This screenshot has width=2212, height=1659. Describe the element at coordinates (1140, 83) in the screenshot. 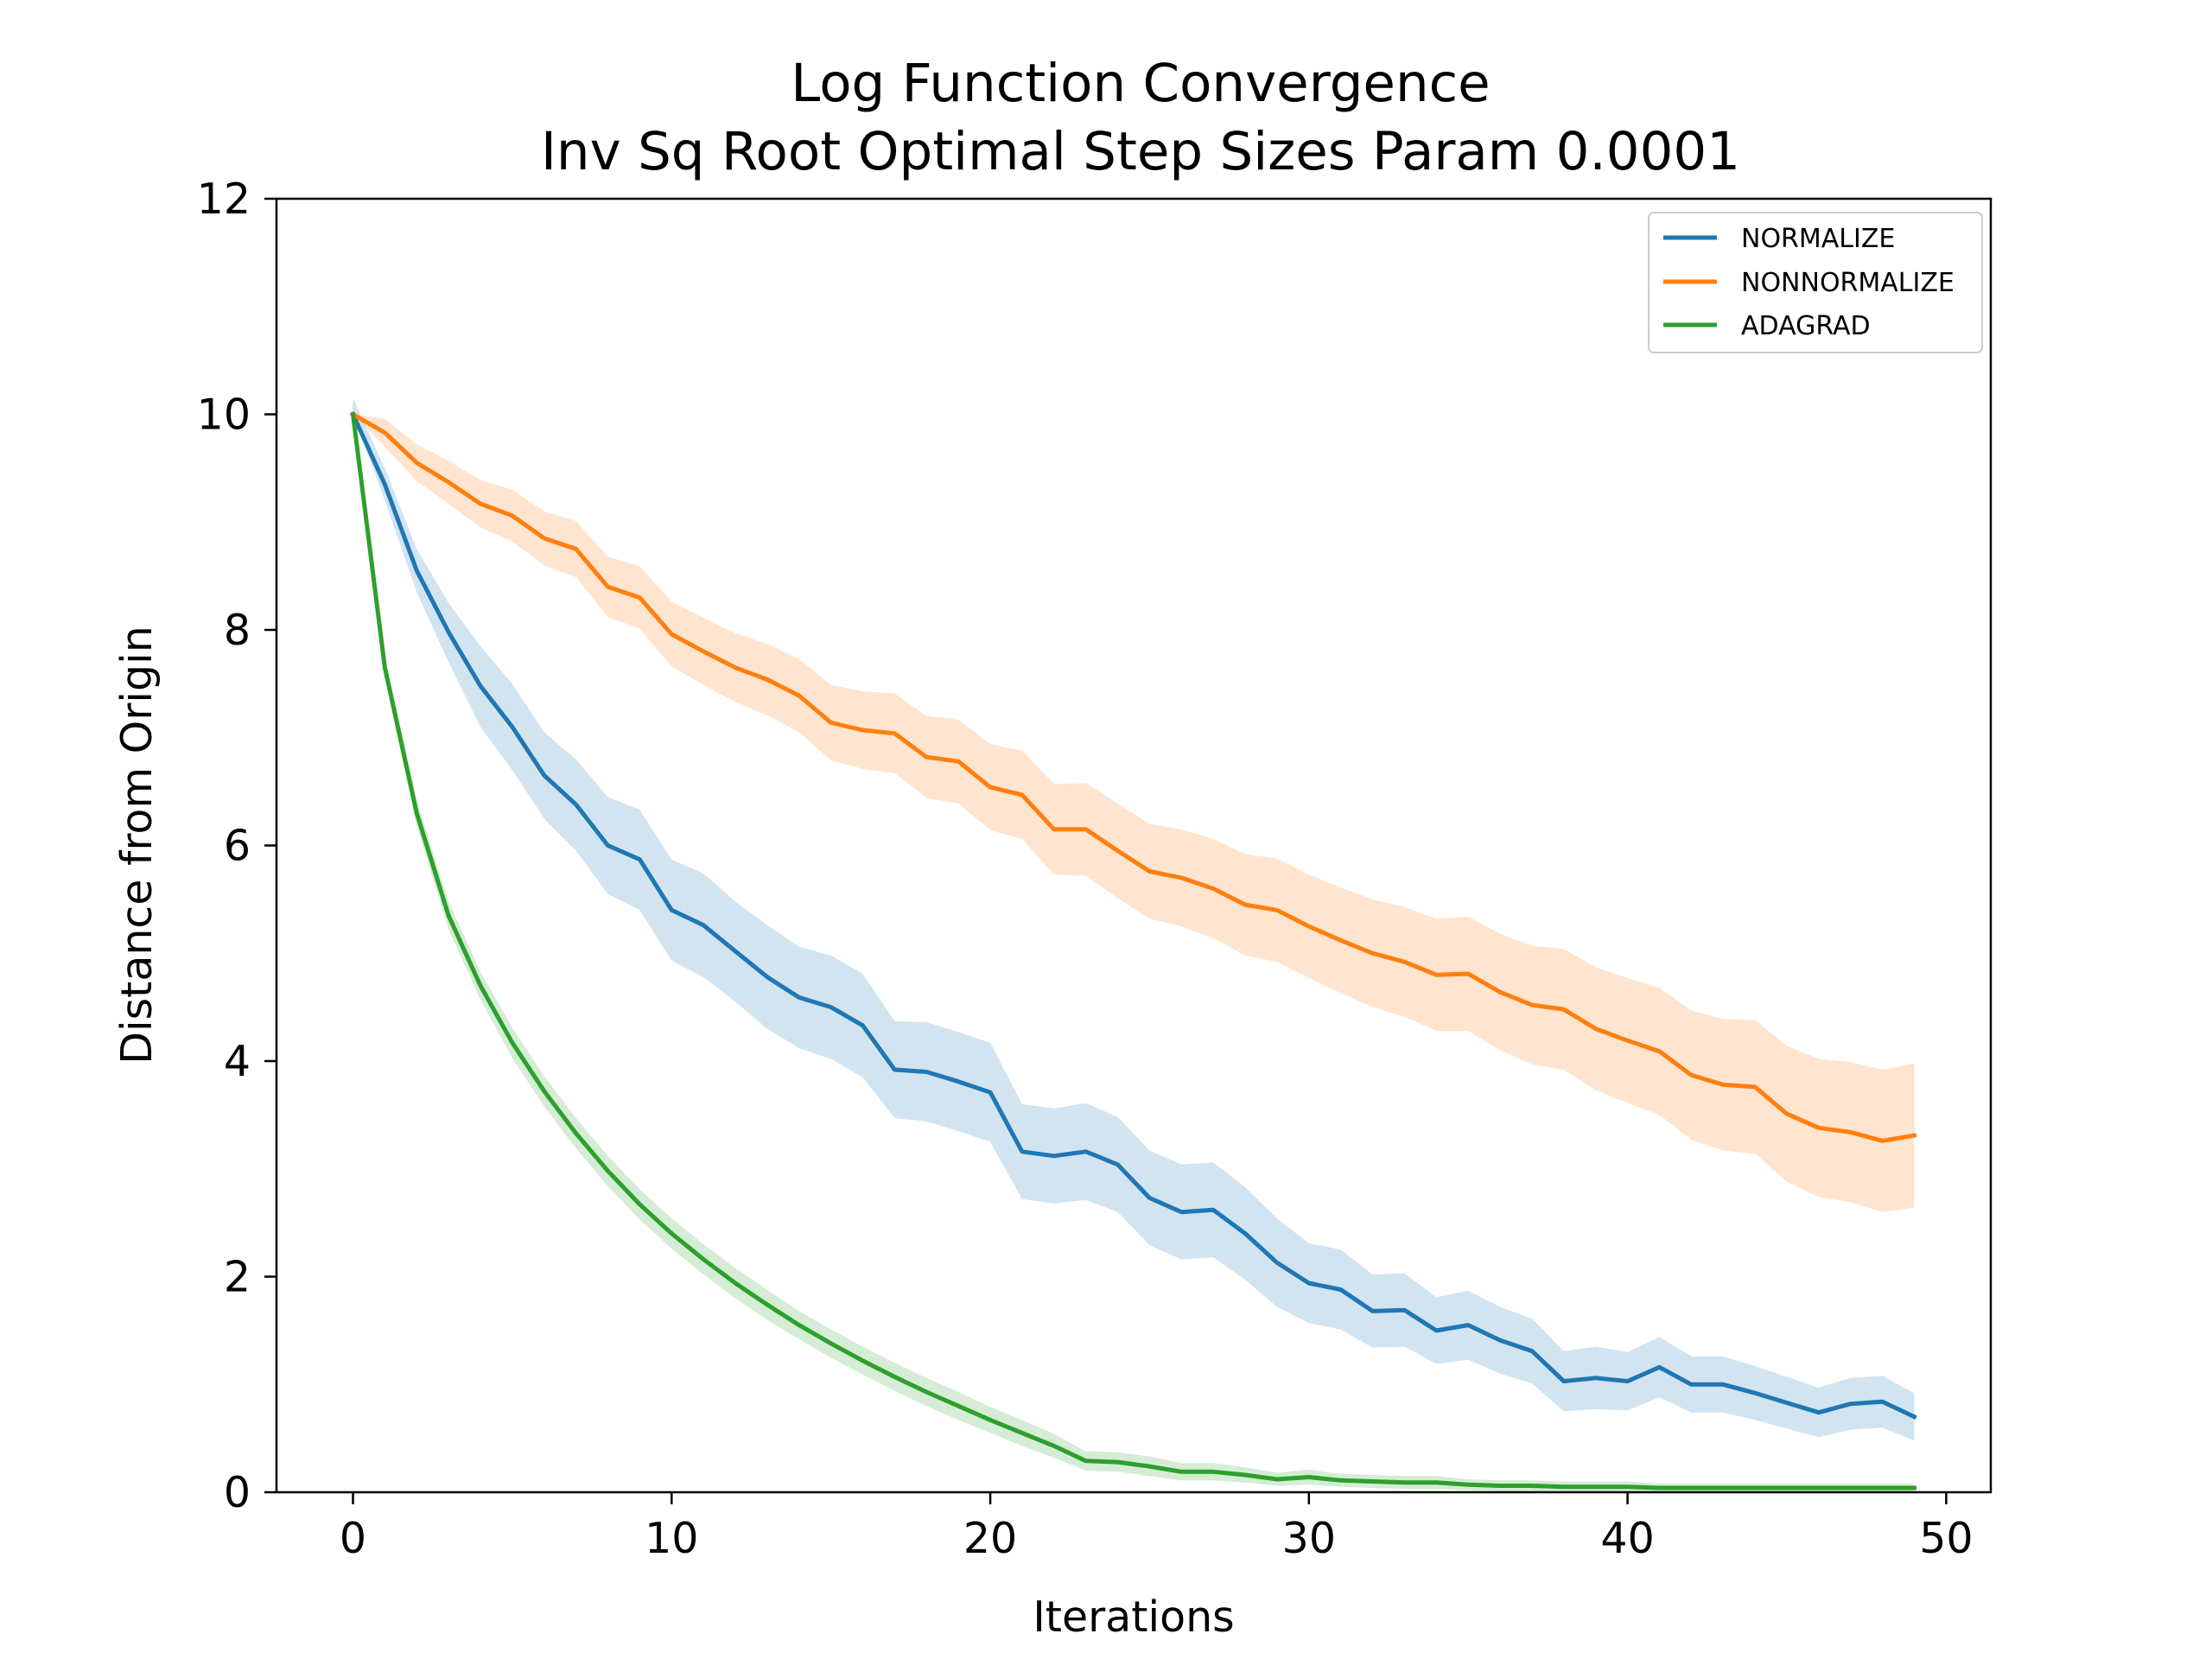

I see `chart-title: Log Function Convergence` at that location.